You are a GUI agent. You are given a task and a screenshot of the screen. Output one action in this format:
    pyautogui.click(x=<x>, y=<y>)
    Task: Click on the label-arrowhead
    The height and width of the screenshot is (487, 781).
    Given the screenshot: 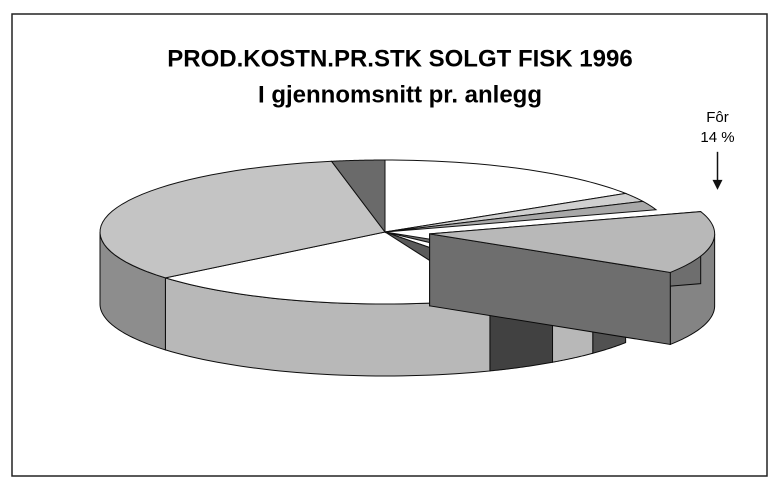 What is the action you would take?
    pyautogui.click(x=717, y=184)
    